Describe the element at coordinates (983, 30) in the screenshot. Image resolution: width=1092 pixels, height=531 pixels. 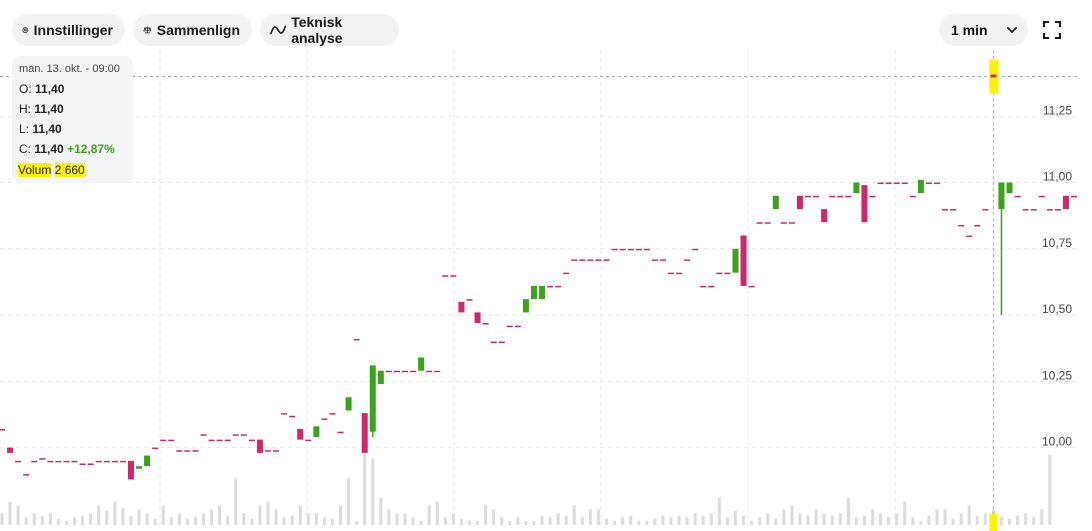
I see `interval-select: 1 min` at that location.